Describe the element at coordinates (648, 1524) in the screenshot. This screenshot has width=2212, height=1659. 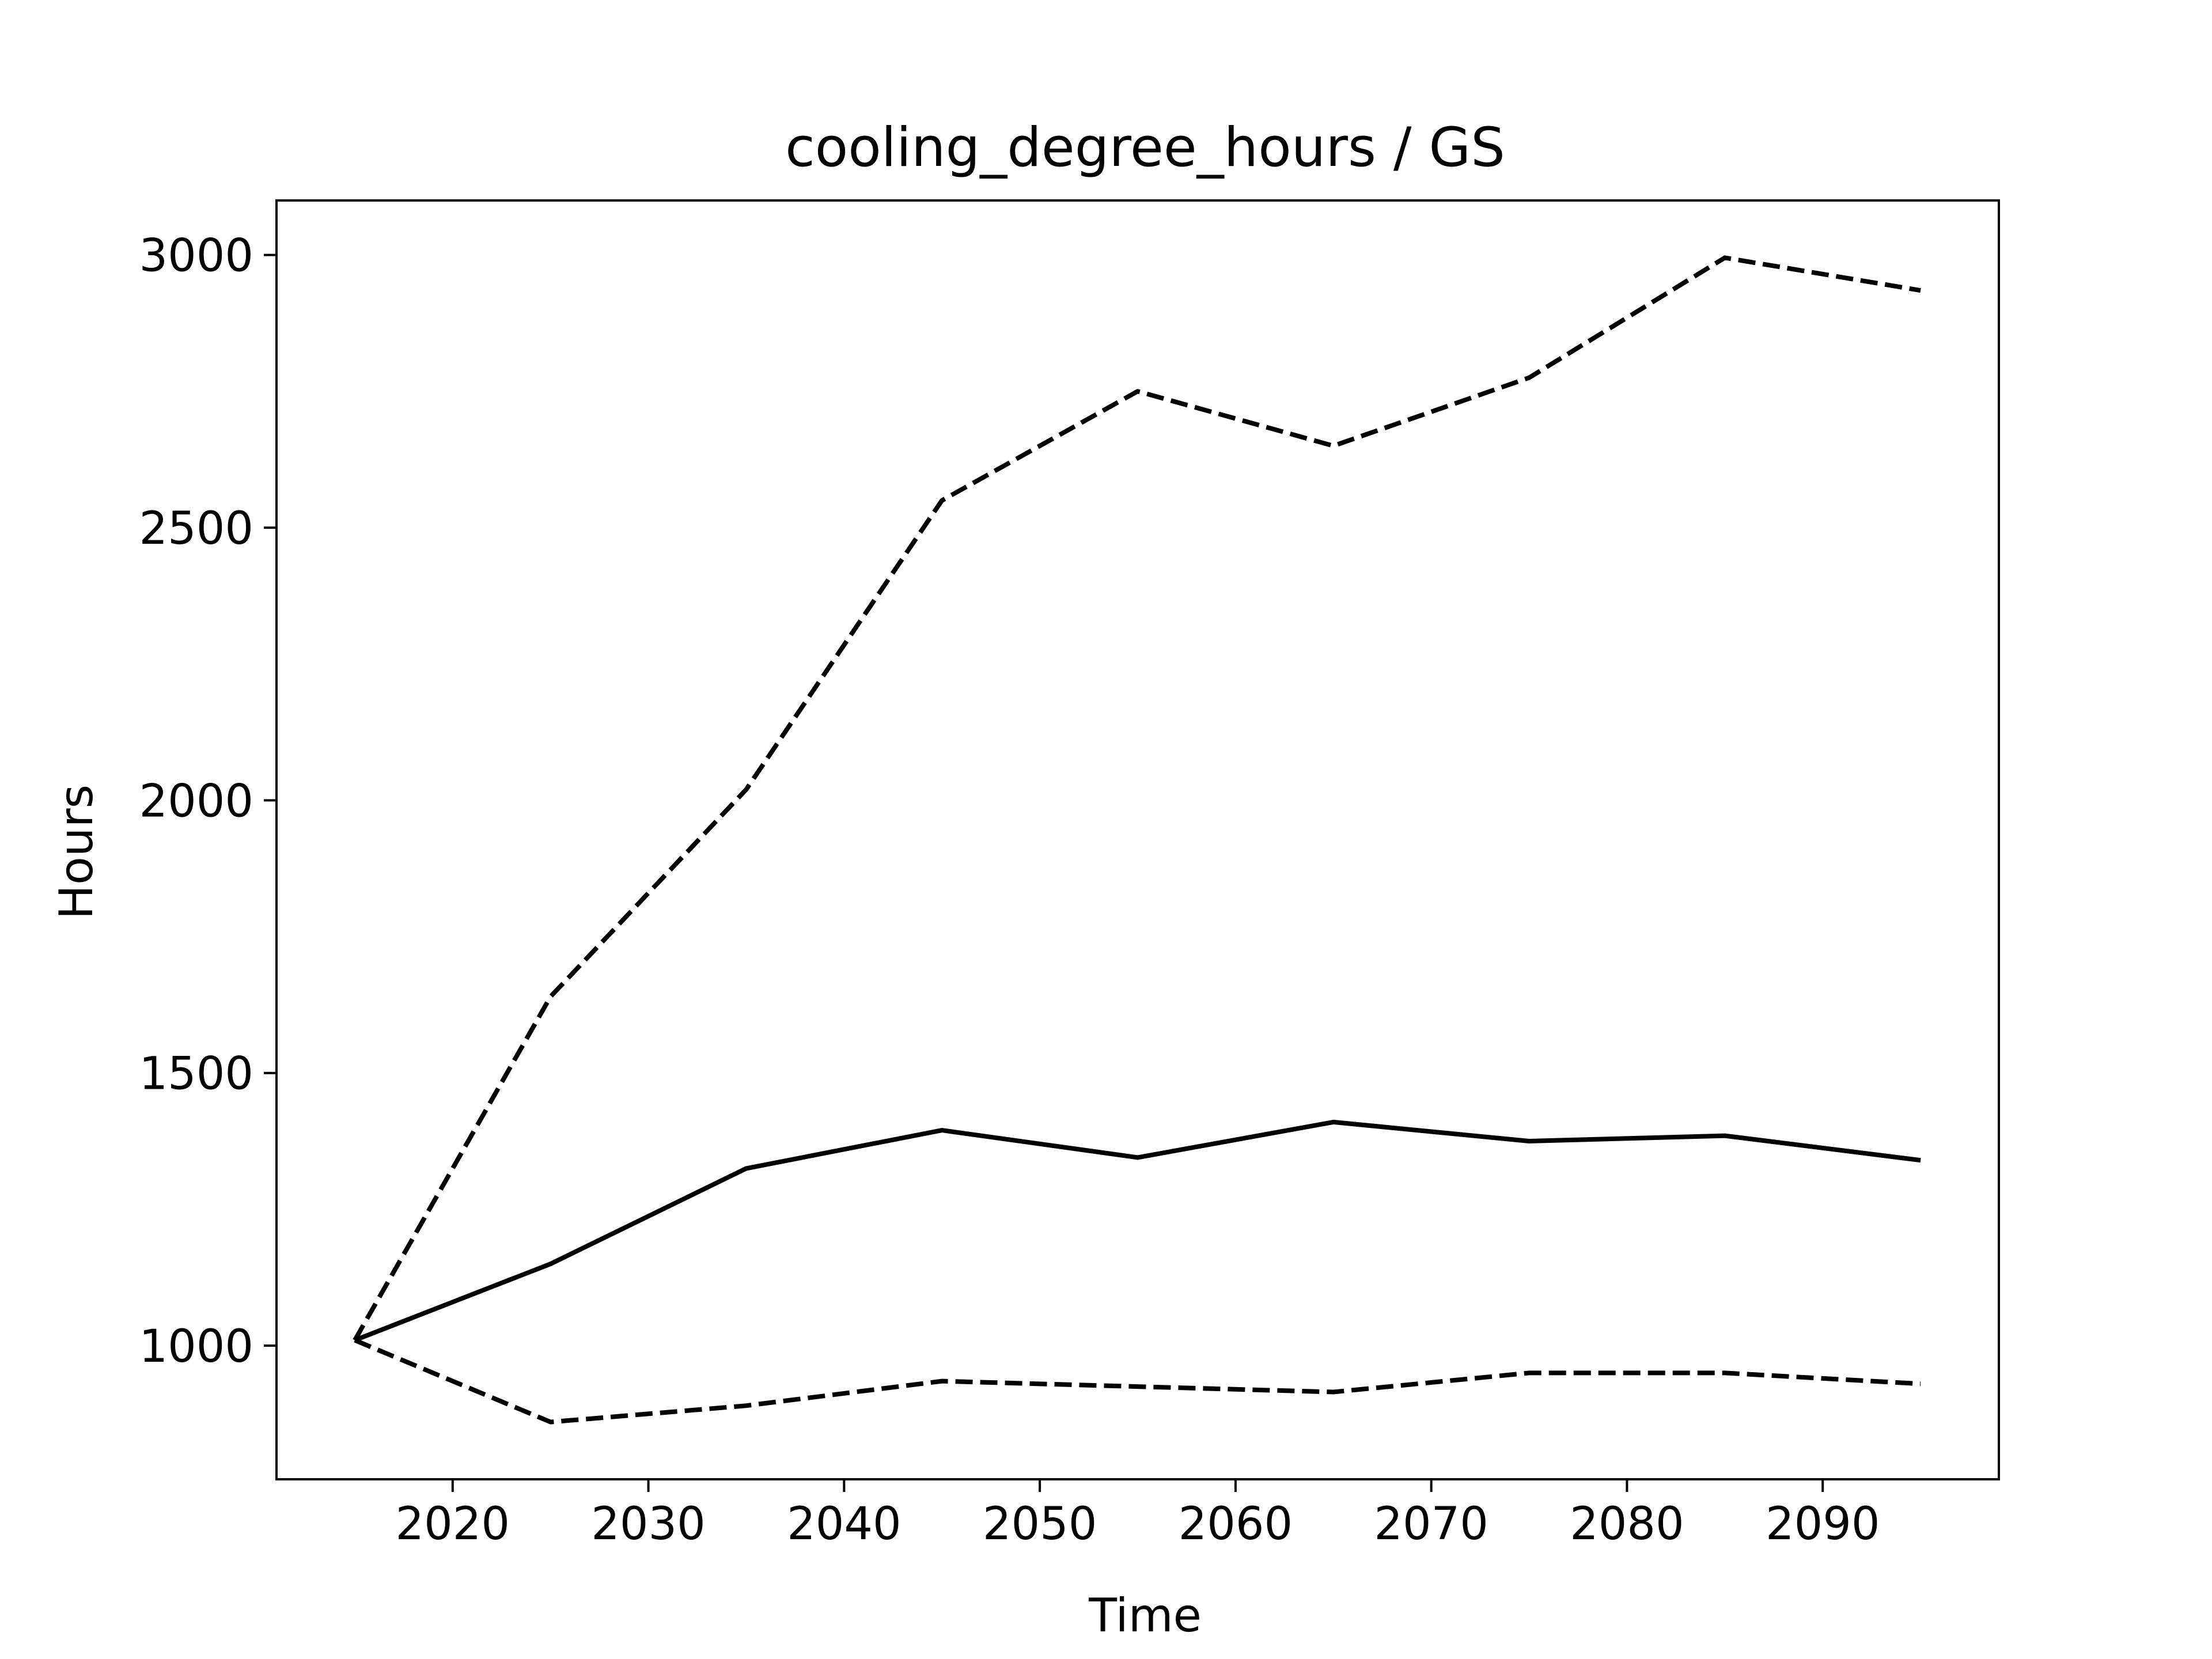
I see `x-tick-label-2030: 2030` at that location.